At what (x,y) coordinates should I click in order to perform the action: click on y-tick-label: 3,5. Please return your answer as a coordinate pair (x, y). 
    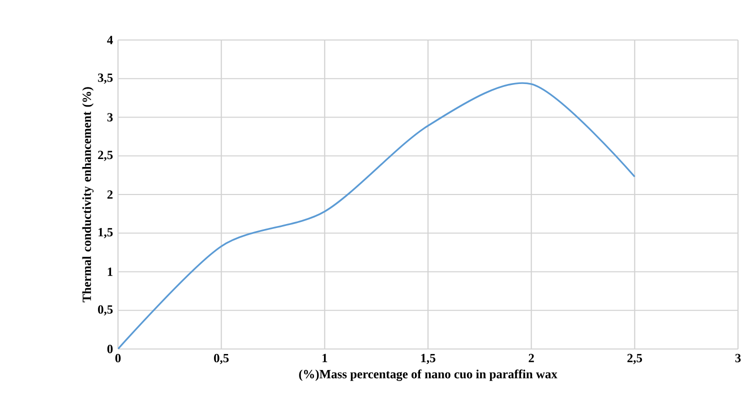
    Looking at the image, I should click on (105, 79).